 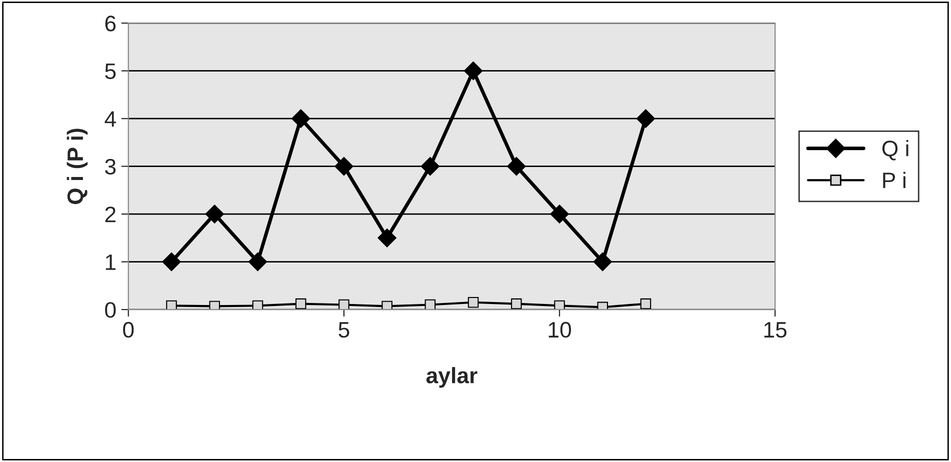 What do you see at coordinates (895, 150) in the screenshot?
I see `legend-label: Q i` at bounding box center [895, 150].